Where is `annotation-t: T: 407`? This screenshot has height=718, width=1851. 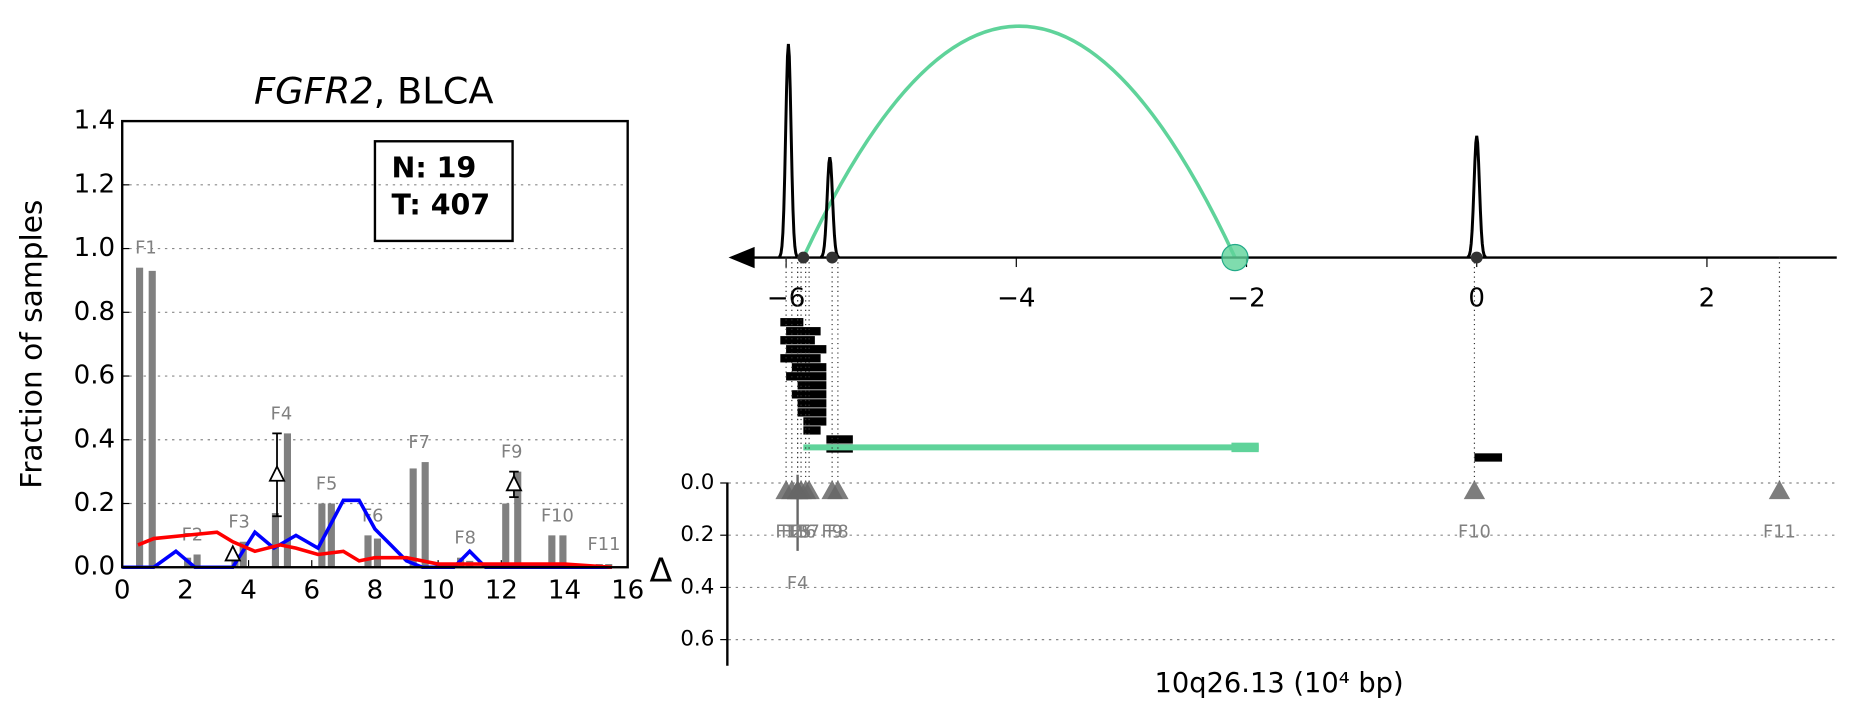
annotation-t: T: 407 is located at coordinates (441, 205).